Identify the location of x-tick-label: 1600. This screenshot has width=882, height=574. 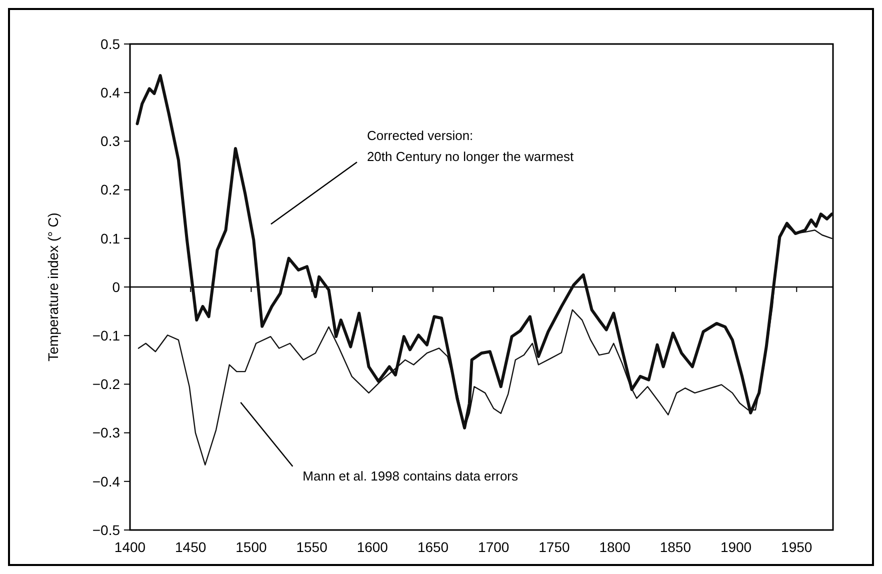
(372, 547).